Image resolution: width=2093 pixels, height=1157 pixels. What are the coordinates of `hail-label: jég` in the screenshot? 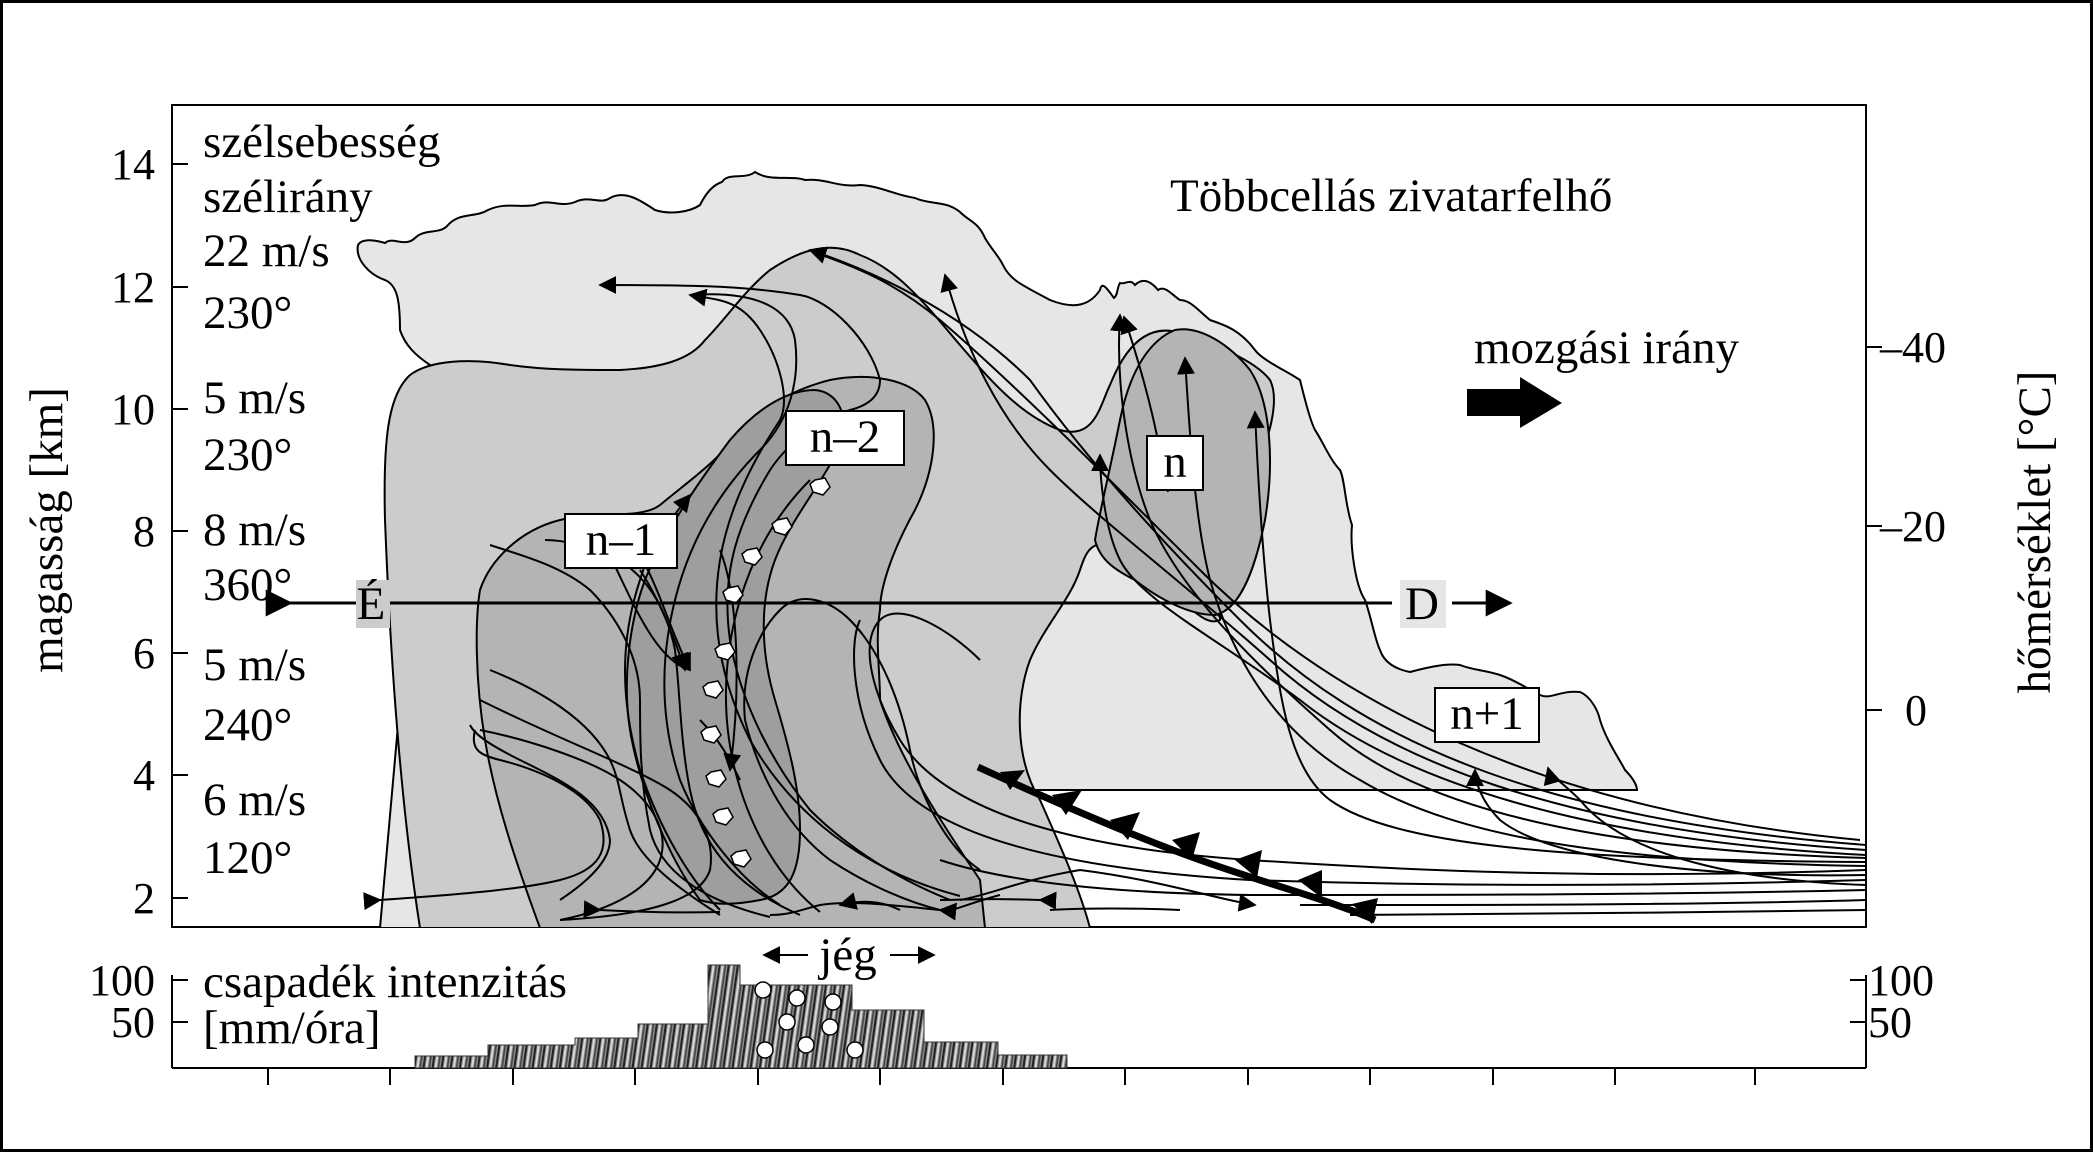 It's located at (846, 955).